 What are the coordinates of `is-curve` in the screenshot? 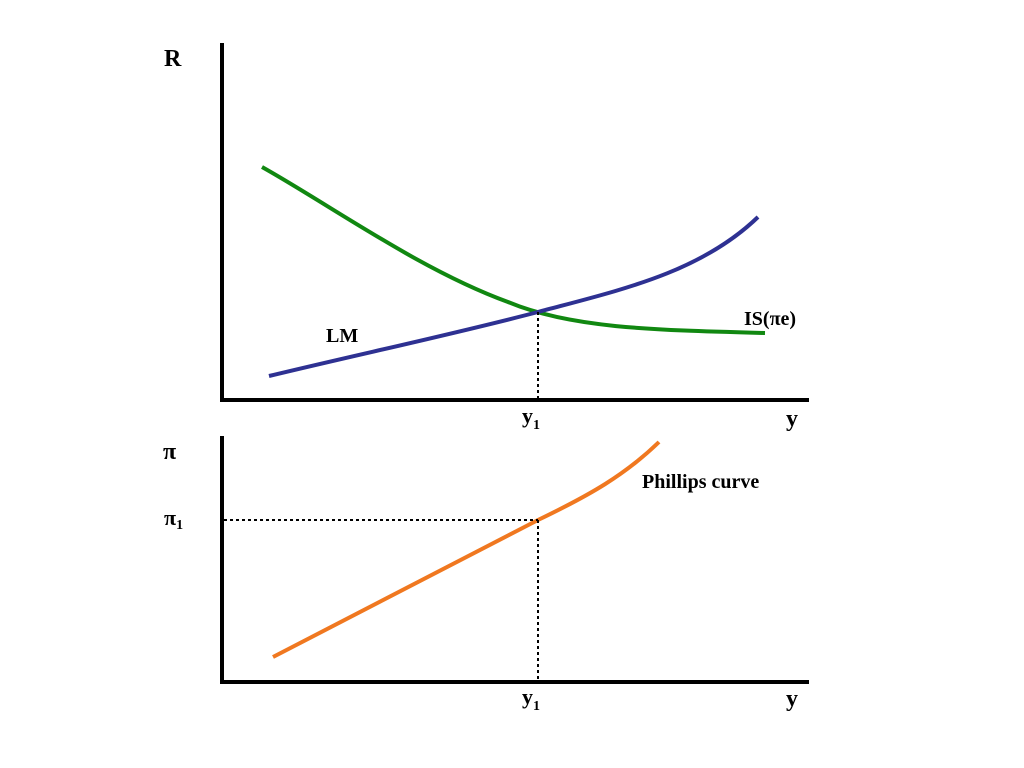 It's located at (513, 250).